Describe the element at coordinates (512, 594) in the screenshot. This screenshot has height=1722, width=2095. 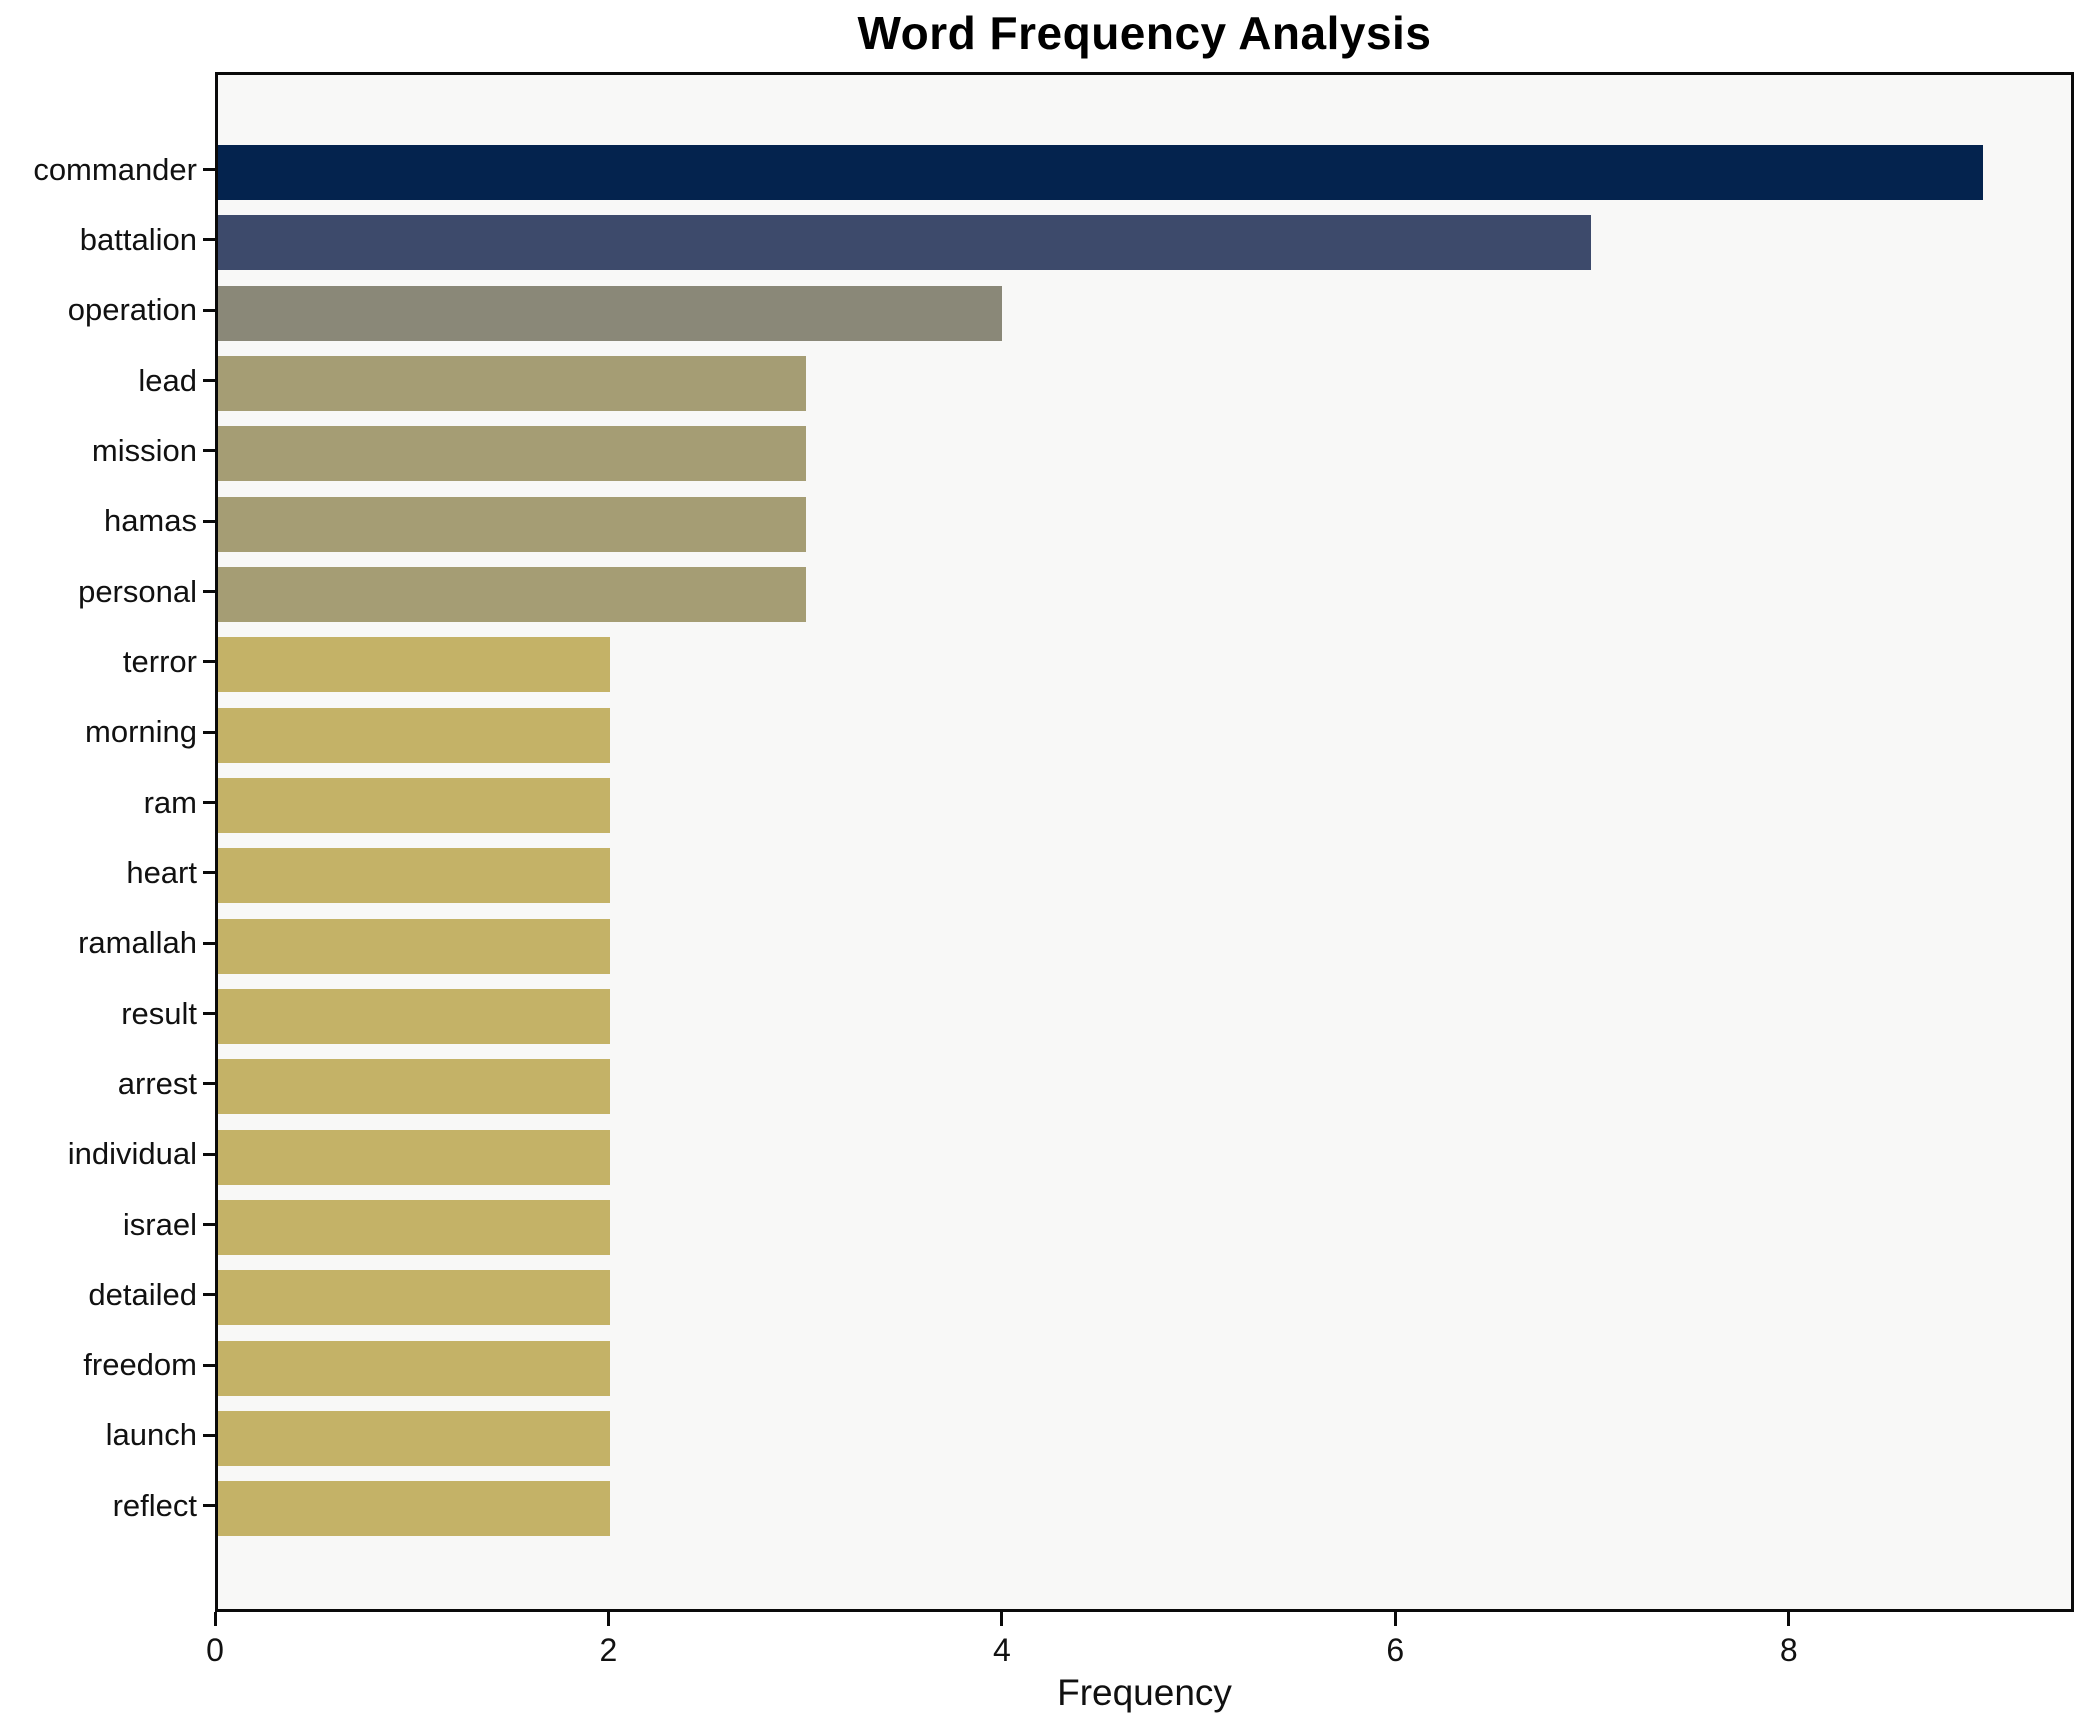
I see `bar-personal` at that location.